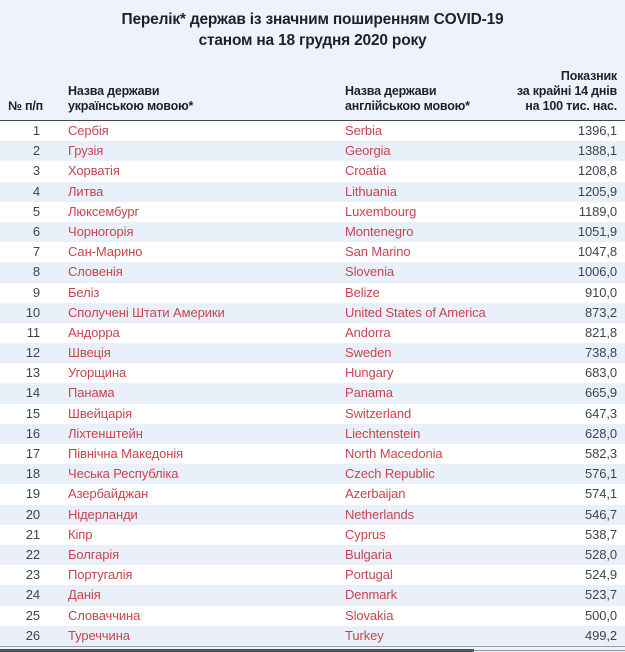 This screenshot has width=625, height=652. Describe the element at coordinates (369, 373) in the screenshot. I see `country-name-en: Hungary` at that location.